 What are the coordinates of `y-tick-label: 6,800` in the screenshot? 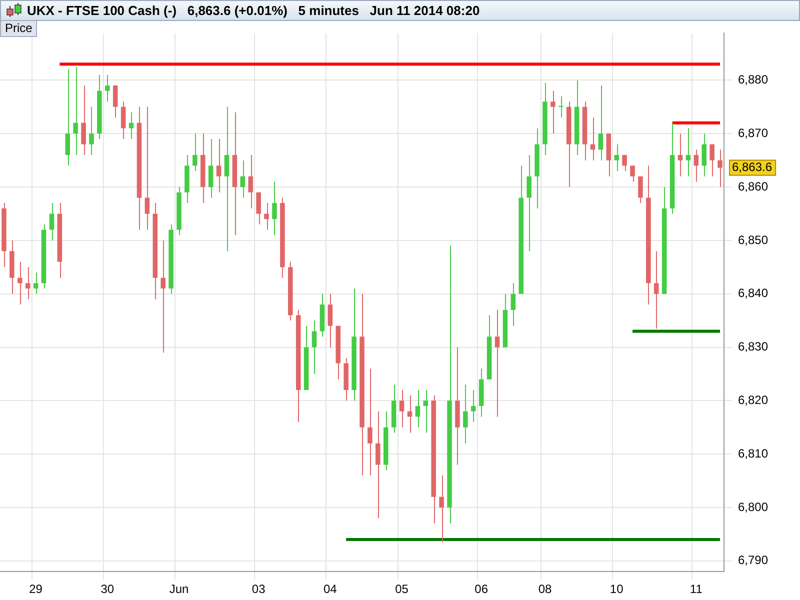 It's located at (753, 507).